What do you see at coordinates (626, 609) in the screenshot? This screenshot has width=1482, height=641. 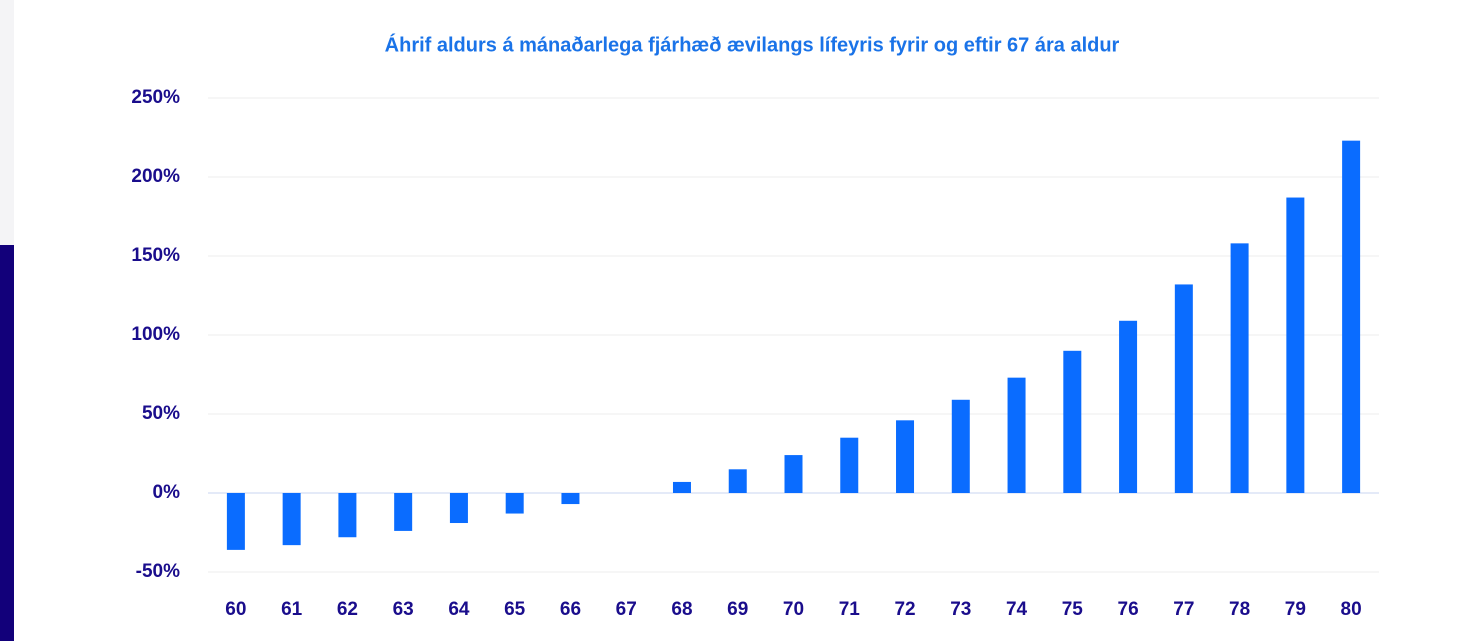 I see `x-tick-label: 67` at bounding box center [626, 609].